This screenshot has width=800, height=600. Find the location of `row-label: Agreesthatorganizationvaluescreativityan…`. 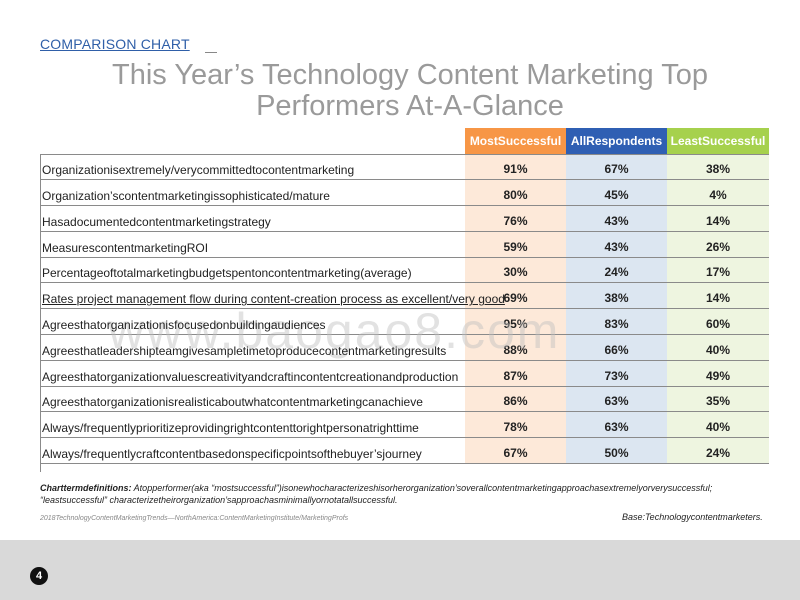

row-label: Agreesthatorganizationvaluescreativityan… is located at coordinates (250, 376).